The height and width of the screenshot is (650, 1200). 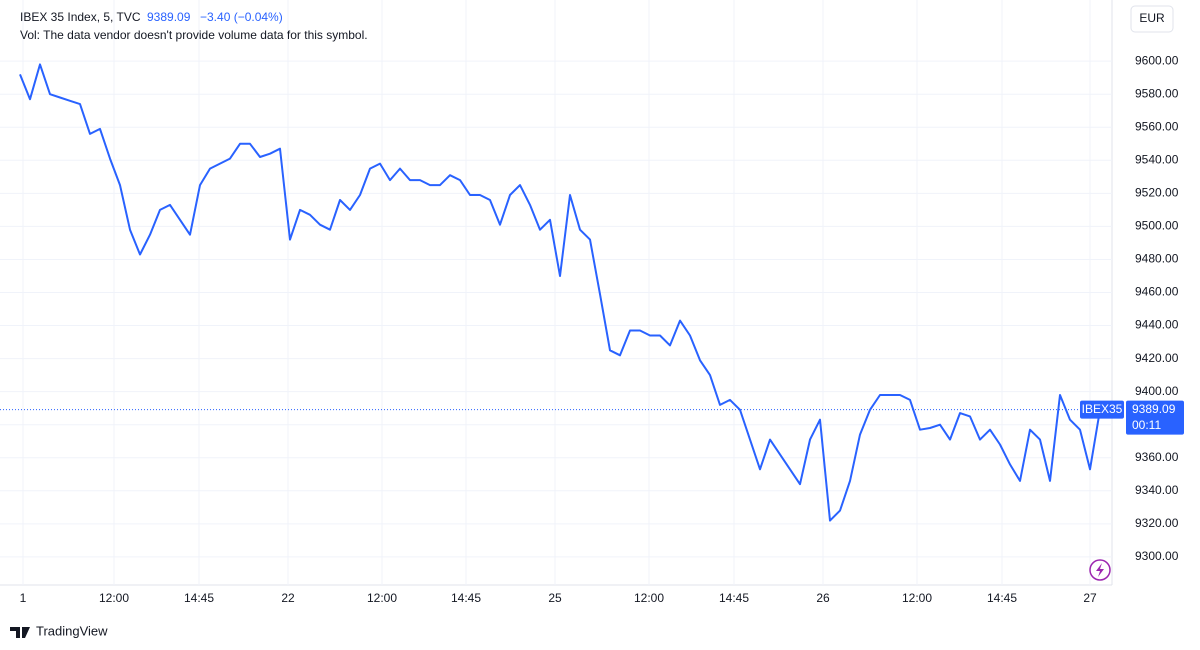 What do you see at coordinates (1157, 159) in the screenshot?
I see `y-tick-label: 9540.00` at bounding box center [1157, 159].